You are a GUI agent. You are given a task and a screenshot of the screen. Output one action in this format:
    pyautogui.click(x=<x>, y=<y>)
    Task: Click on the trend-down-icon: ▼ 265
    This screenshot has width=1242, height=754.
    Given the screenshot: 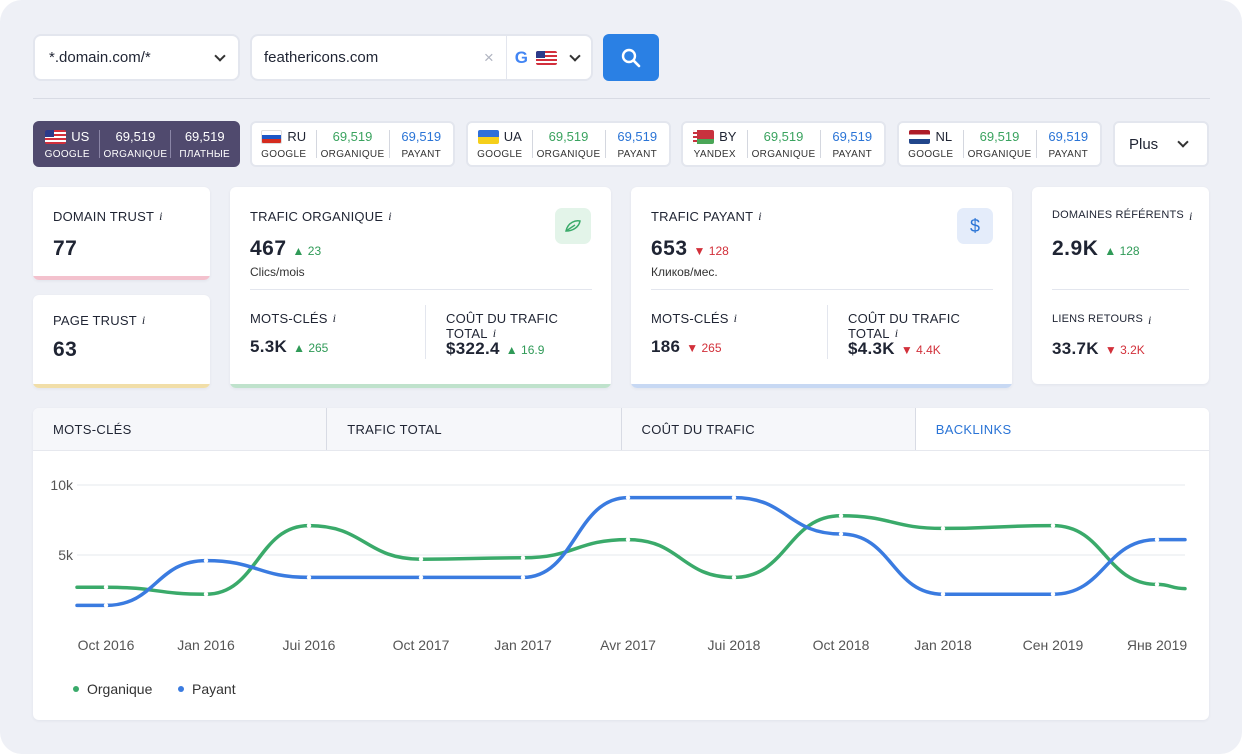 What is the action you would take?
    pyautogui.click(x=704, y=348)
    